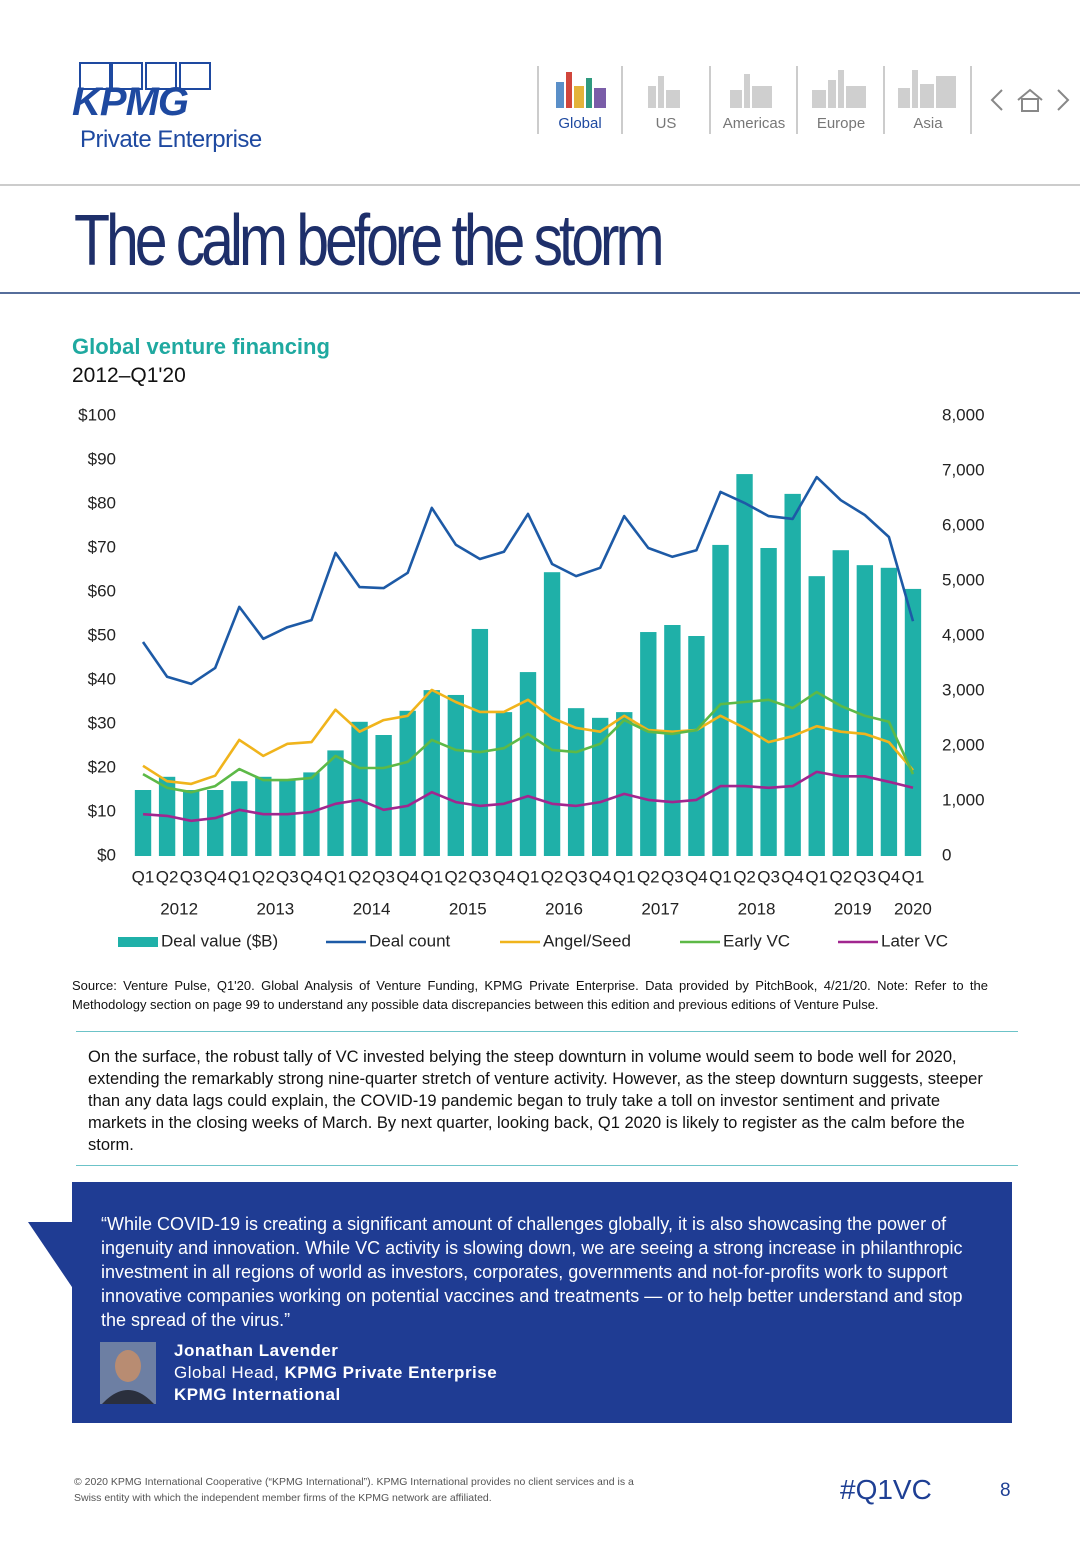 The image size is (1080, 1560). Describe the element at coordinates (391, 1372) in the screenshot. I see `role-org: KPMG Private Enterprise` at that location.